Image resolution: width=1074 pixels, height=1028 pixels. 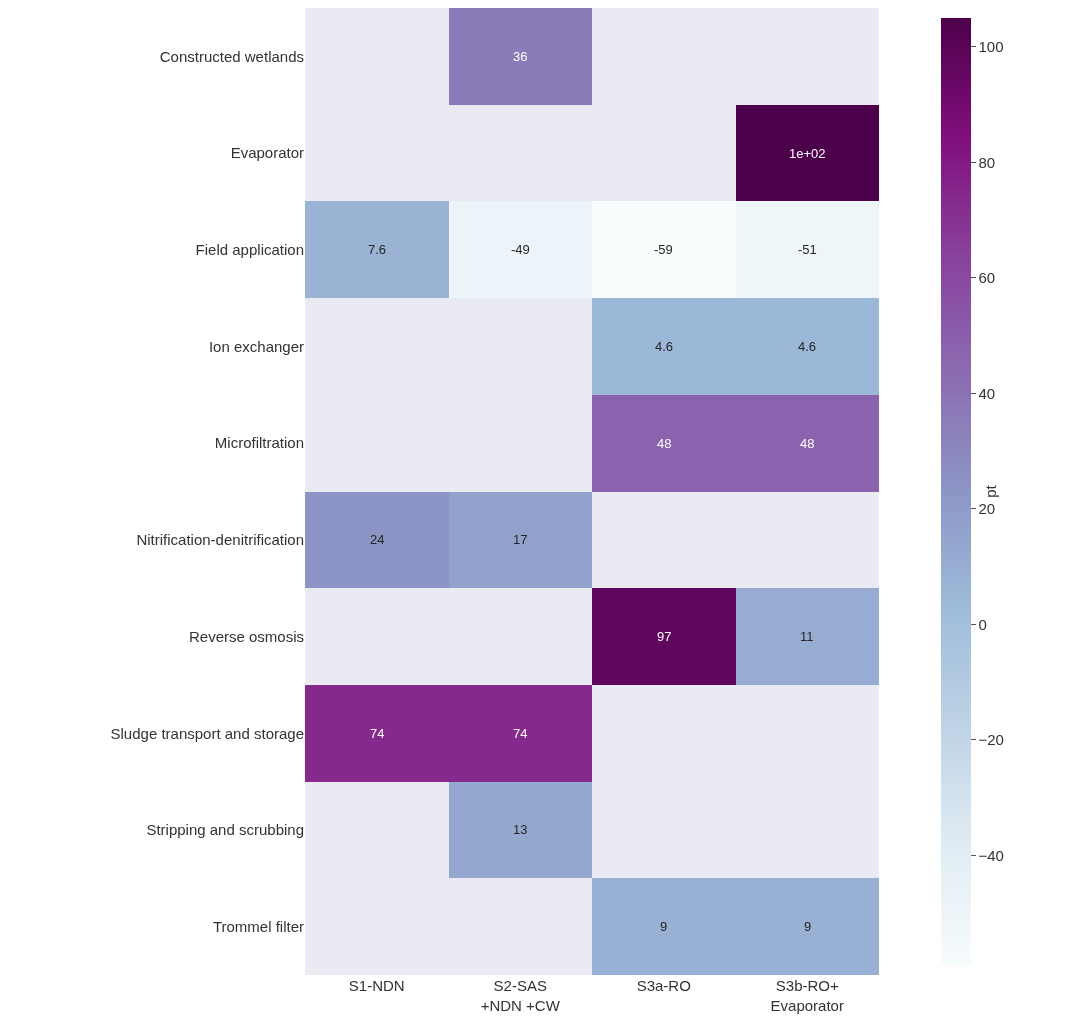 What do you see at coordinates (376, 985) in the screenshot?
I see `x-tick-label: S1-NDN` at bounding box center [376, 985].